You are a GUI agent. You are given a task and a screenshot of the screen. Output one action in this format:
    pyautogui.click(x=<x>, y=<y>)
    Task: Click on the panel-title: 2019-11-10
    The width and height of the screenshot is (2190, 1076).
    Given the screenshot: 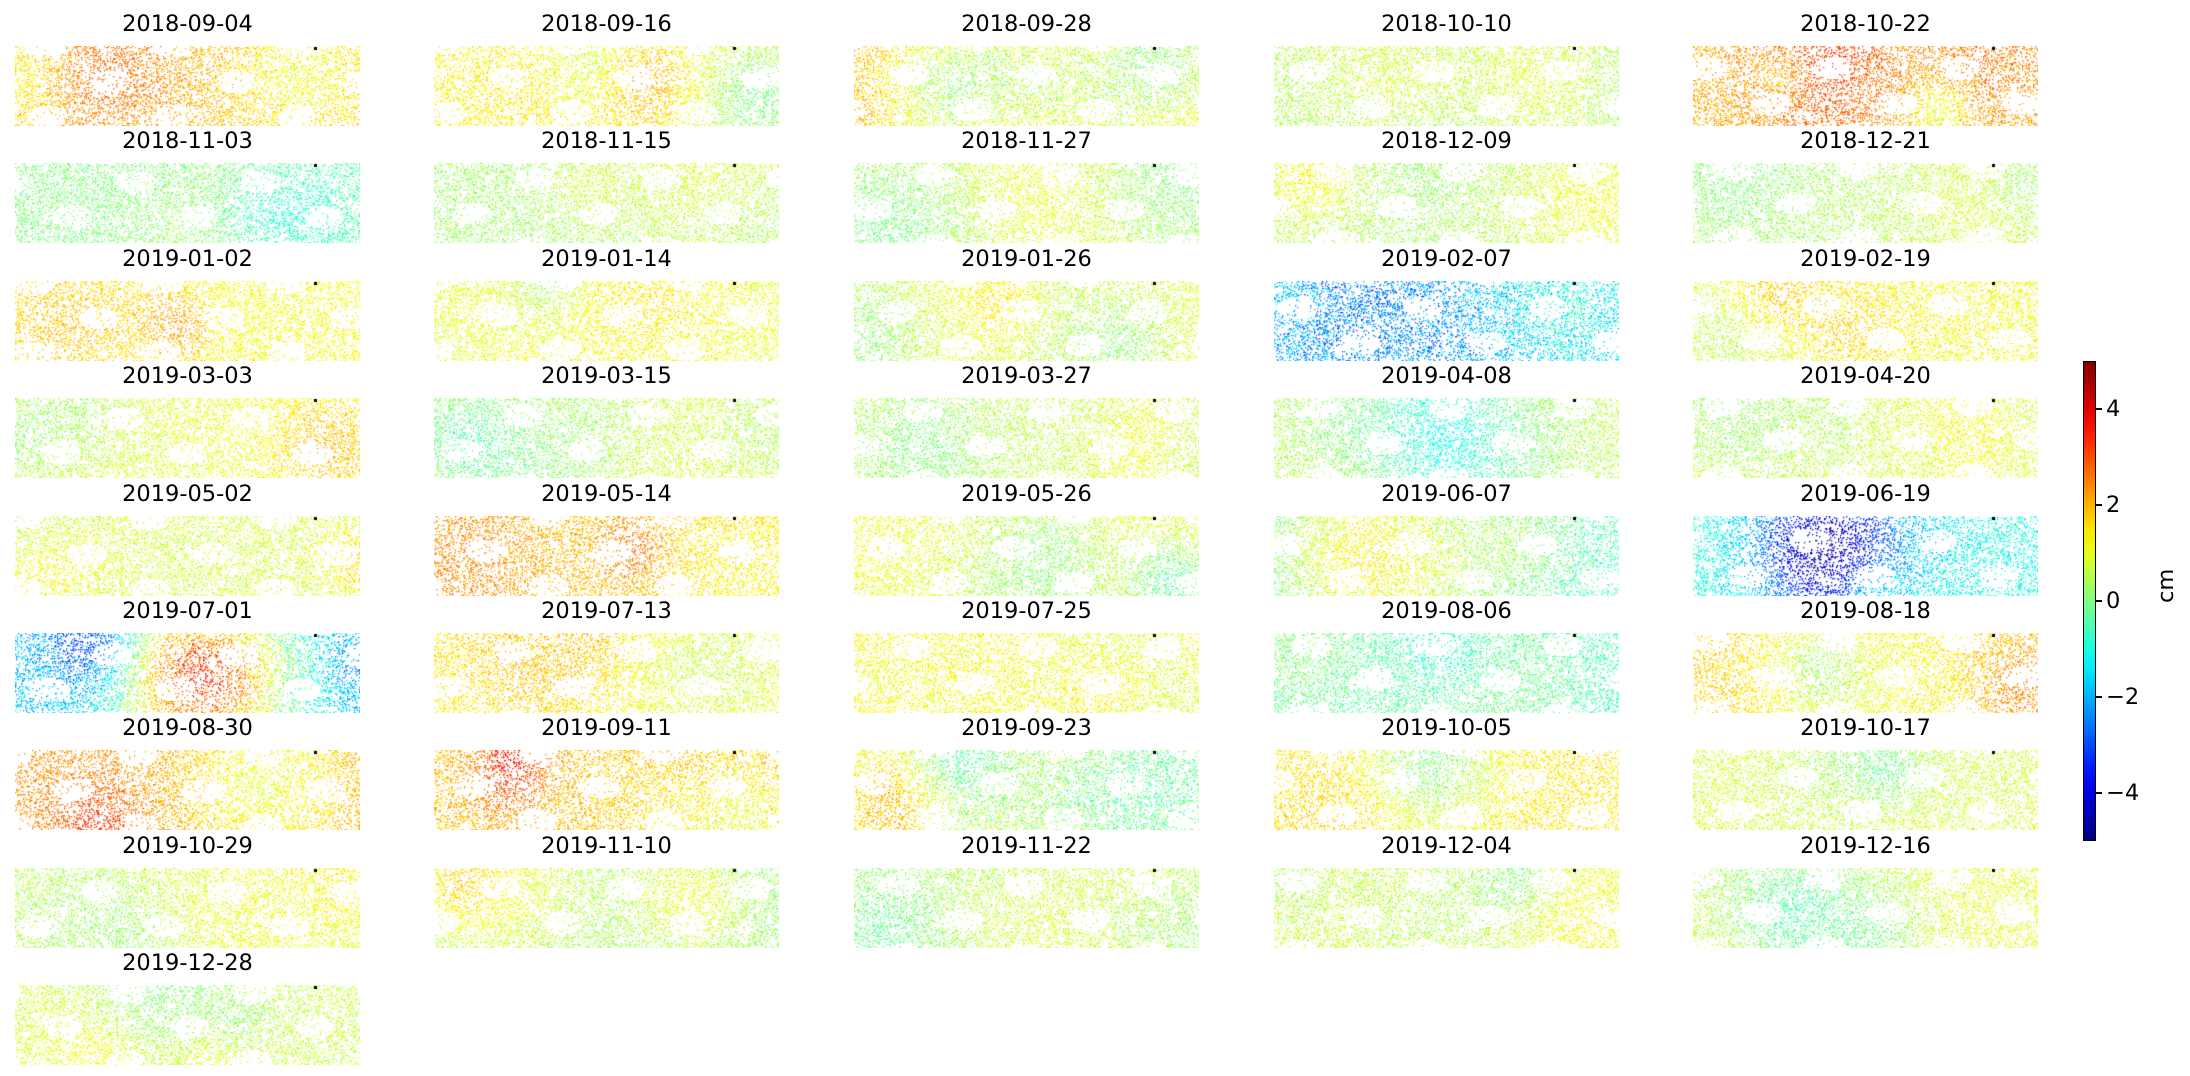 What is the action you would take?
    pyautogui.click(x=606, y=846)
    